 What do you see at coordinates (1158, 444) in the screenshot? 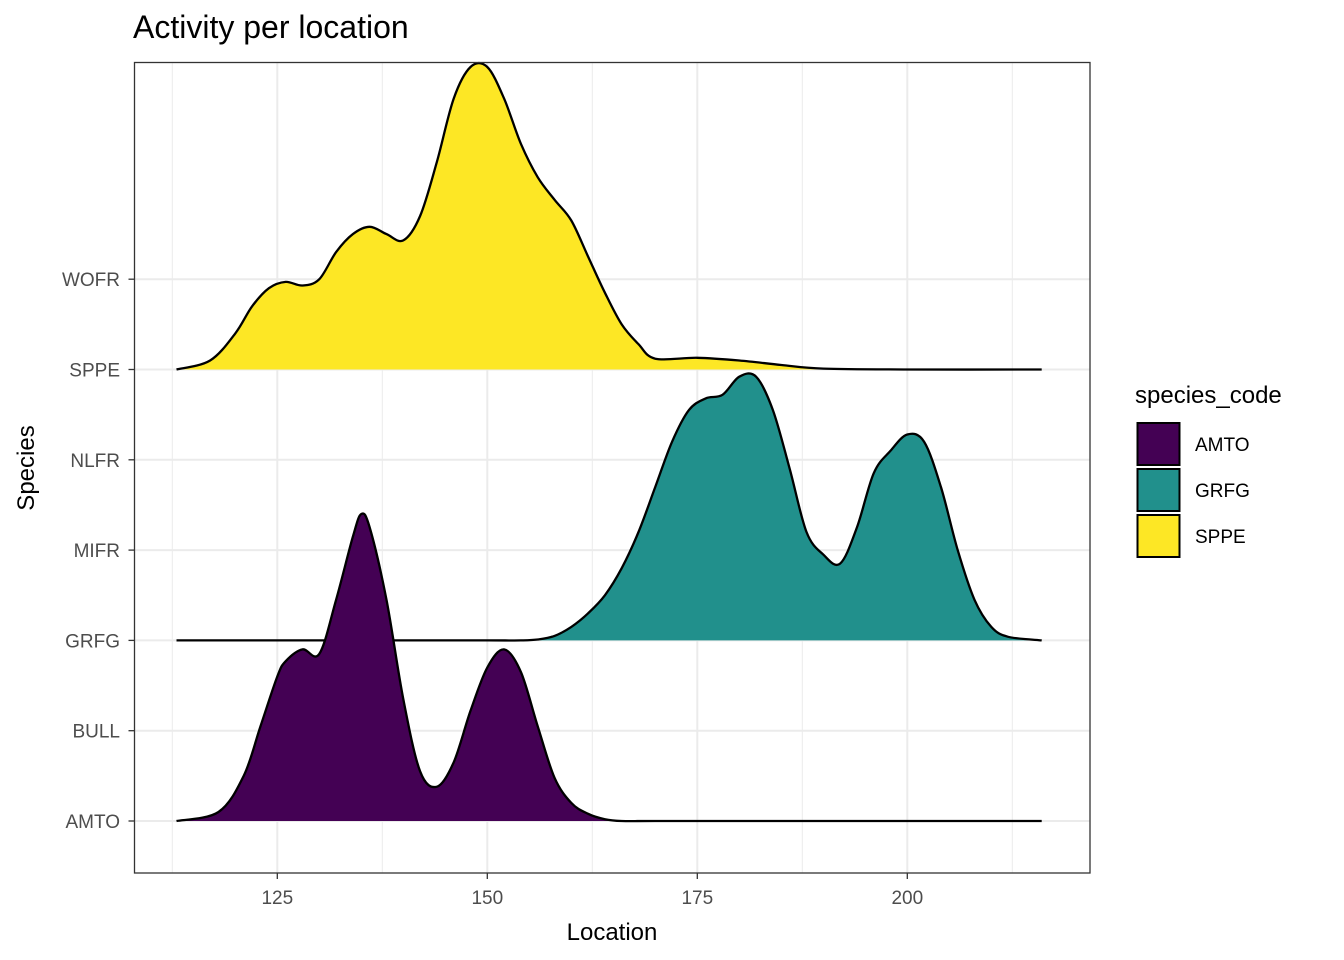
I see `legend-key-amto` at bounding box center [1158, 444].